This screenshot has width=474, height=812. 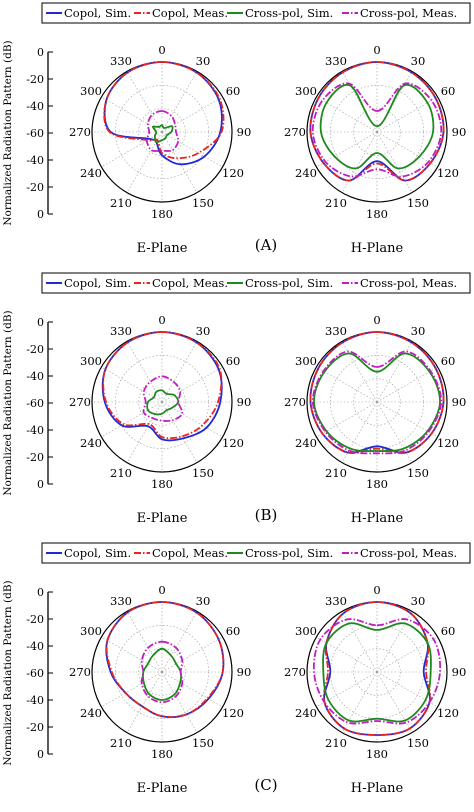 I want to click on e-plane-chart: 0 30 60 90 120 150 180 210 240 270 300 330 E-Plane, so click(x=160, y=419).